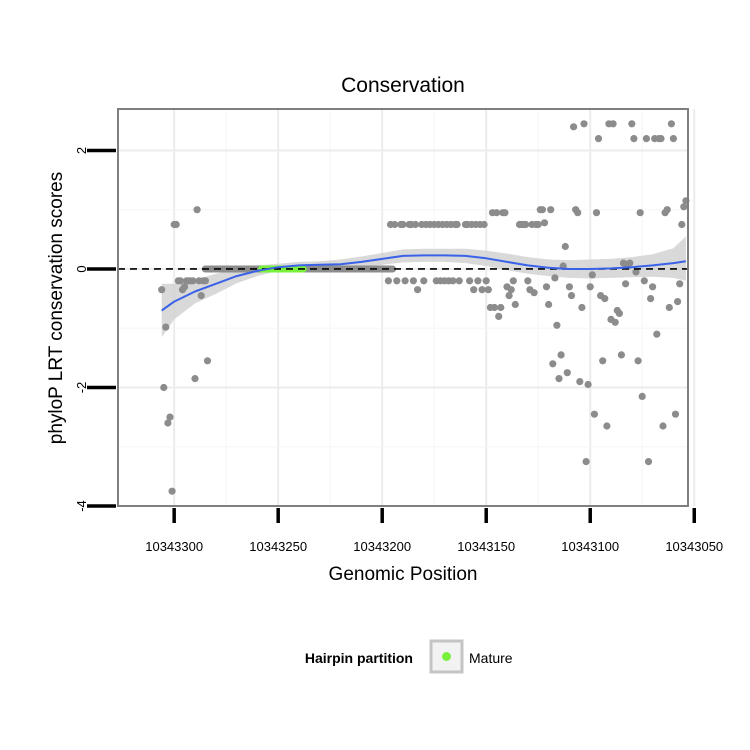 Image resolution: width=750 pixels, height=750 pixels. What do you see at coordinates (81, 268) in the screenshot?
I see `y-tick-label: 0` at bounding box center [81, 268].